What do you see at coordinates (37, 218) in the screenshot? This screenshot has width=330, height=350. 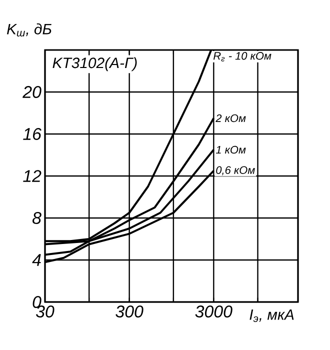 I see `y-tick-label: 8` at bounding box center [37, 218].